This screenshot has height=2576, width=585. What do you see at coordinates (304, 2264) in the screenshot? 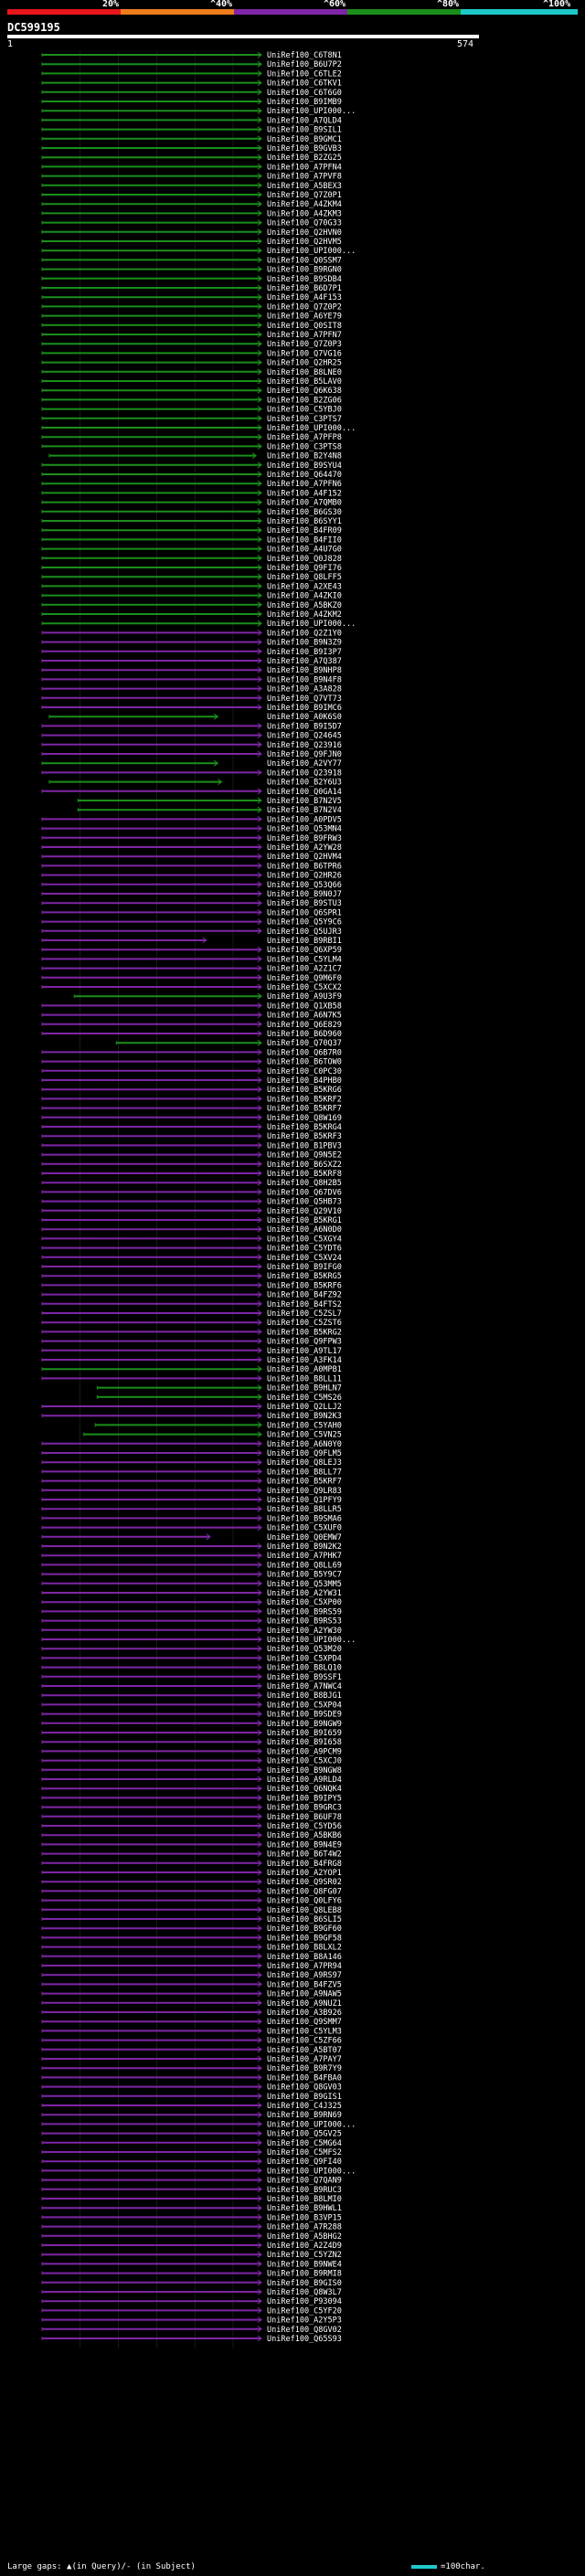
I see `hit-label: UniRef100_B9NWE4` at bounding box center [304, 2264].